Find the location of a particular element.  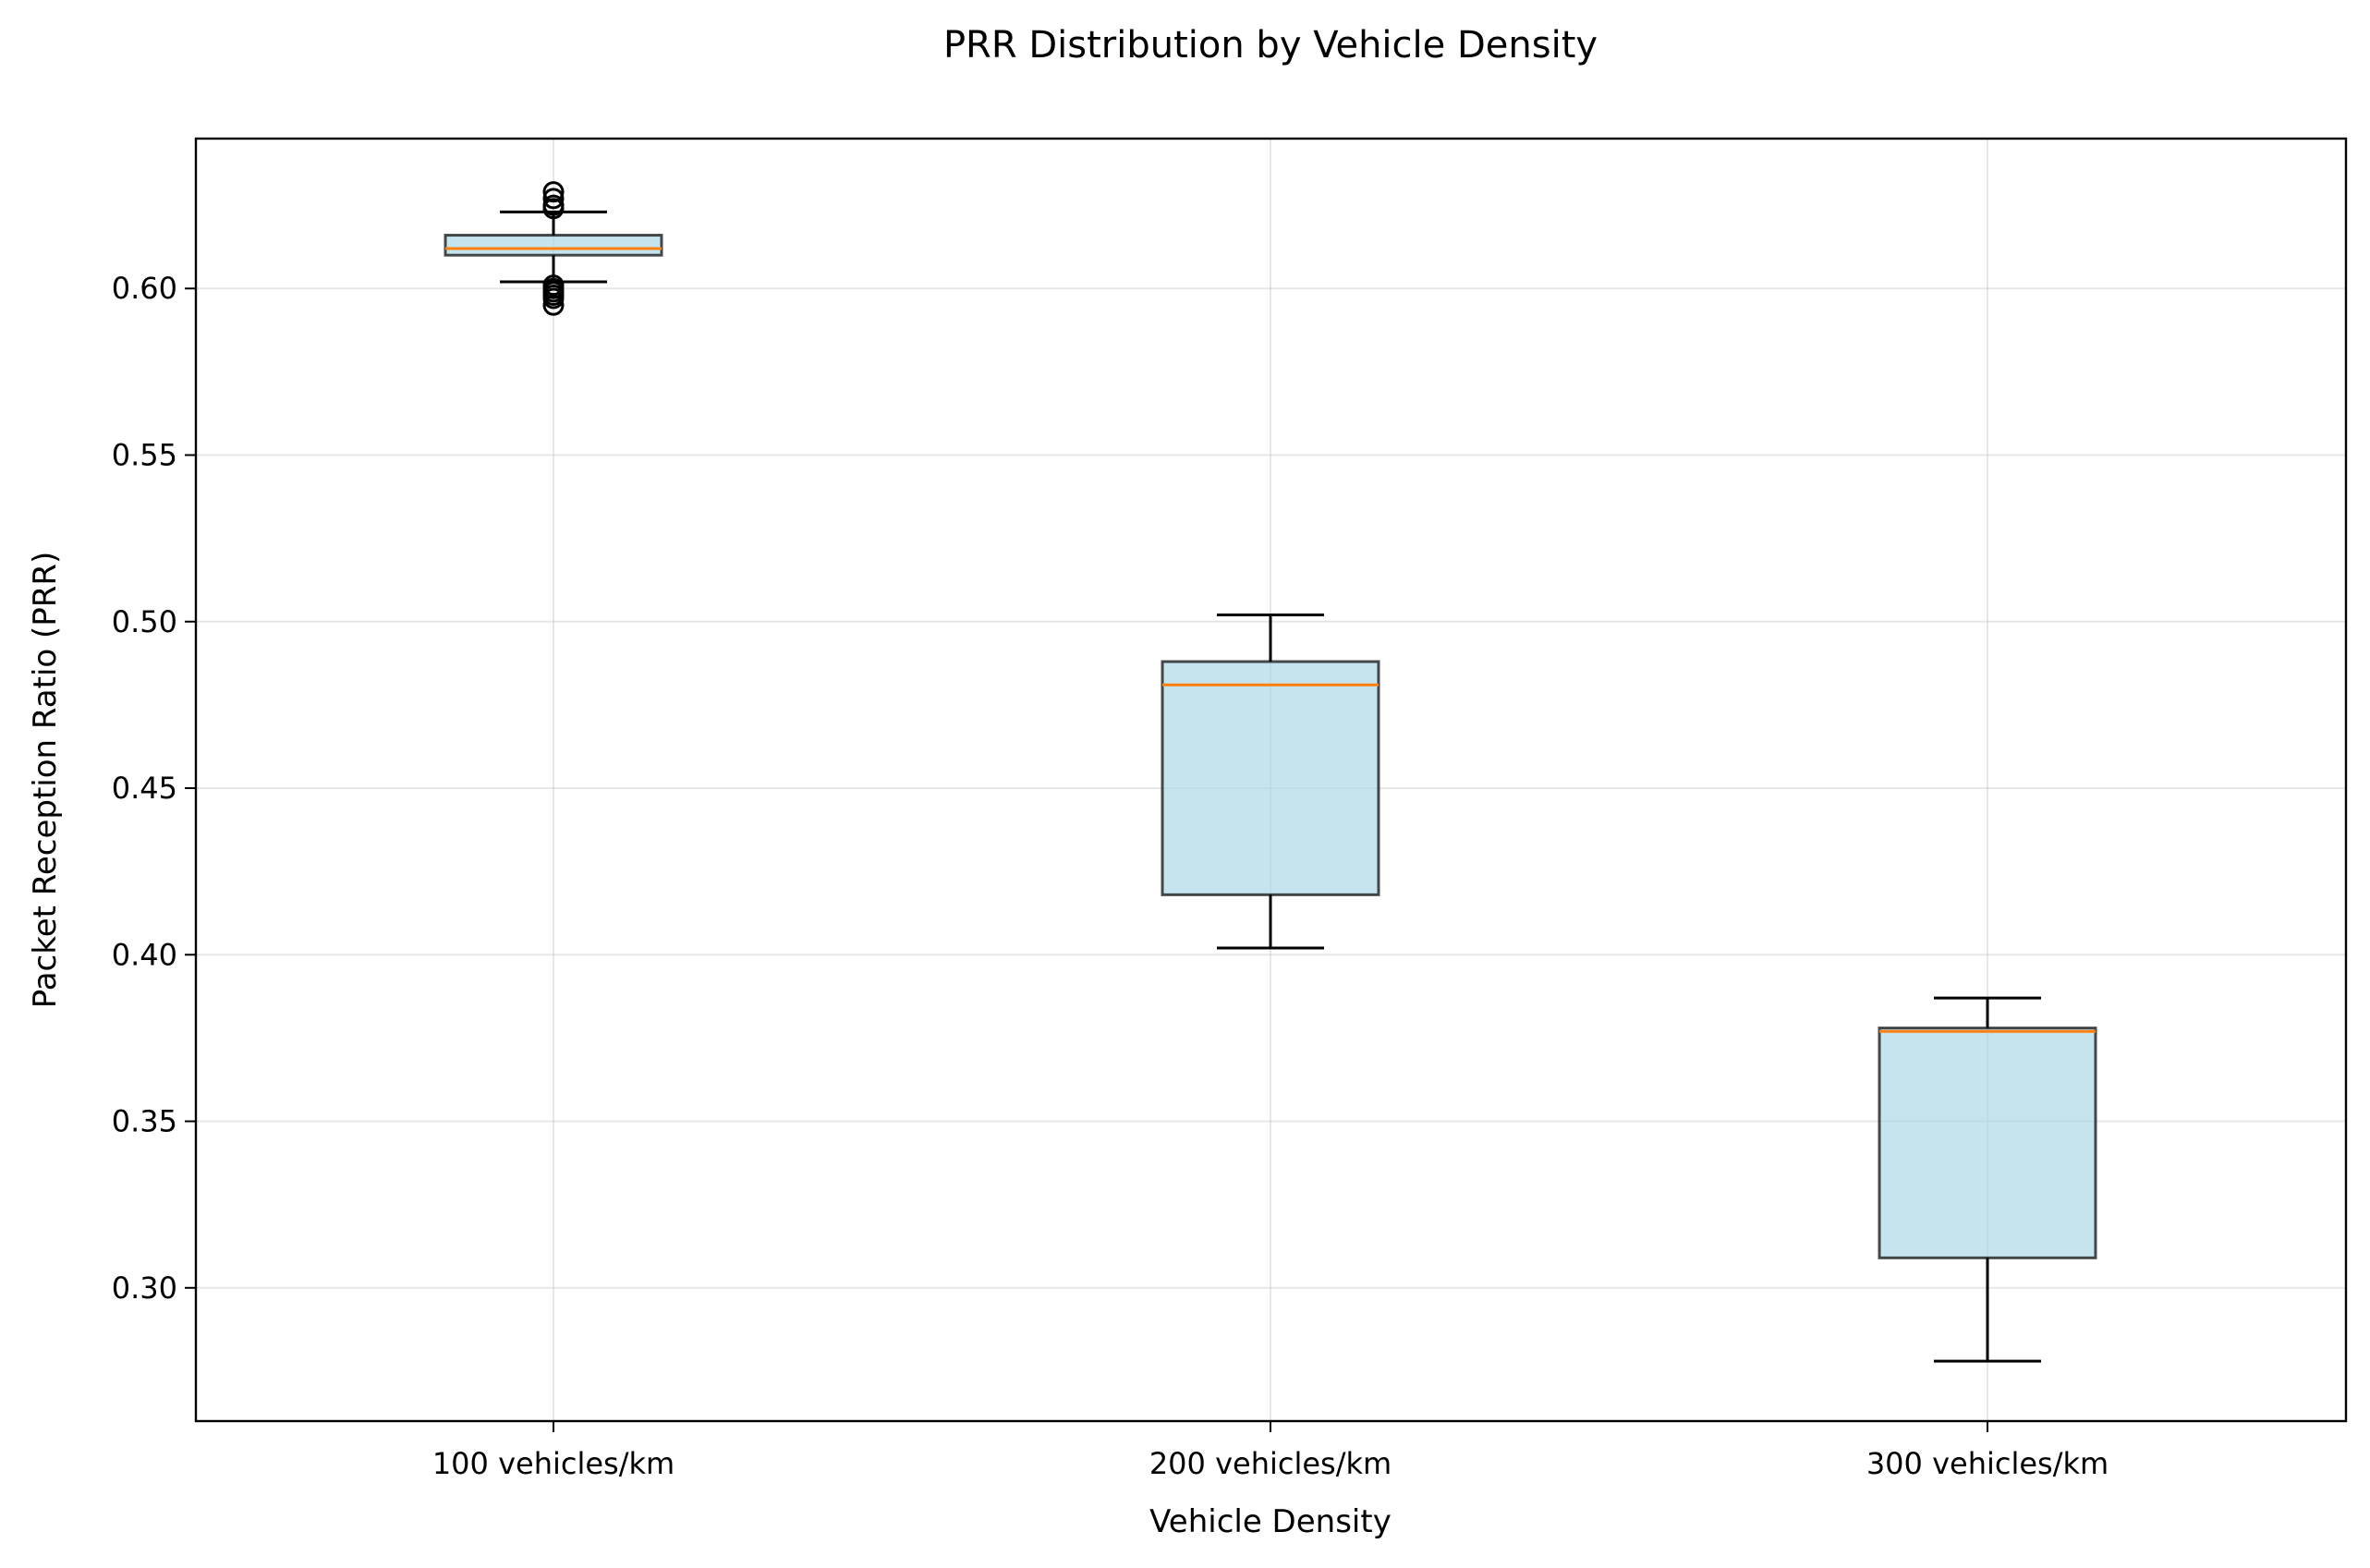

y-tick-label: 0.55 is located at coordinates (144, 454).